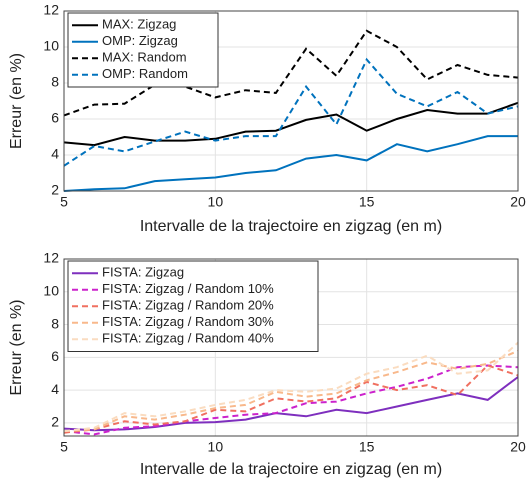  What do you see at coordinates (140, 40) in the screenshot?
I see `legend-label: OMP: Zigzag` at bounding box center [140, 40].